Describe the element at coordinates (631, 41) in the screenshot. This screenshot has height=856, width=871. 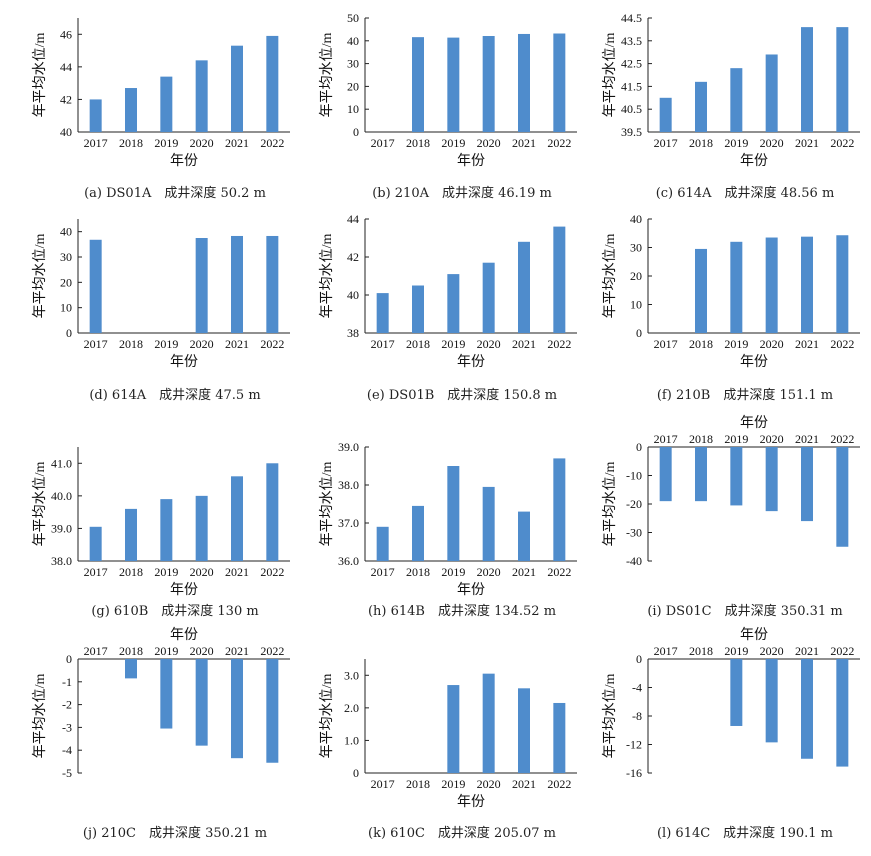
I see `y-tick-label: 43.5` at that location.